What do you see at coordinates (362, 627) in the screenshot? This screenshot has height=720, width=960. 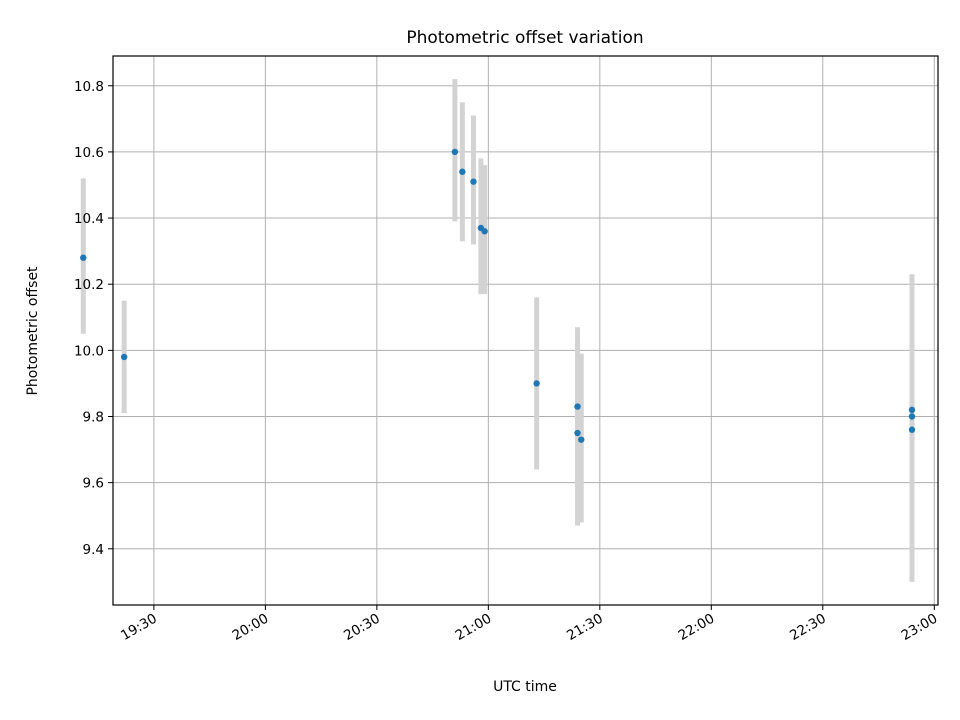 I see `x-tick-label: 20:30` at bounding box center [362, 627].